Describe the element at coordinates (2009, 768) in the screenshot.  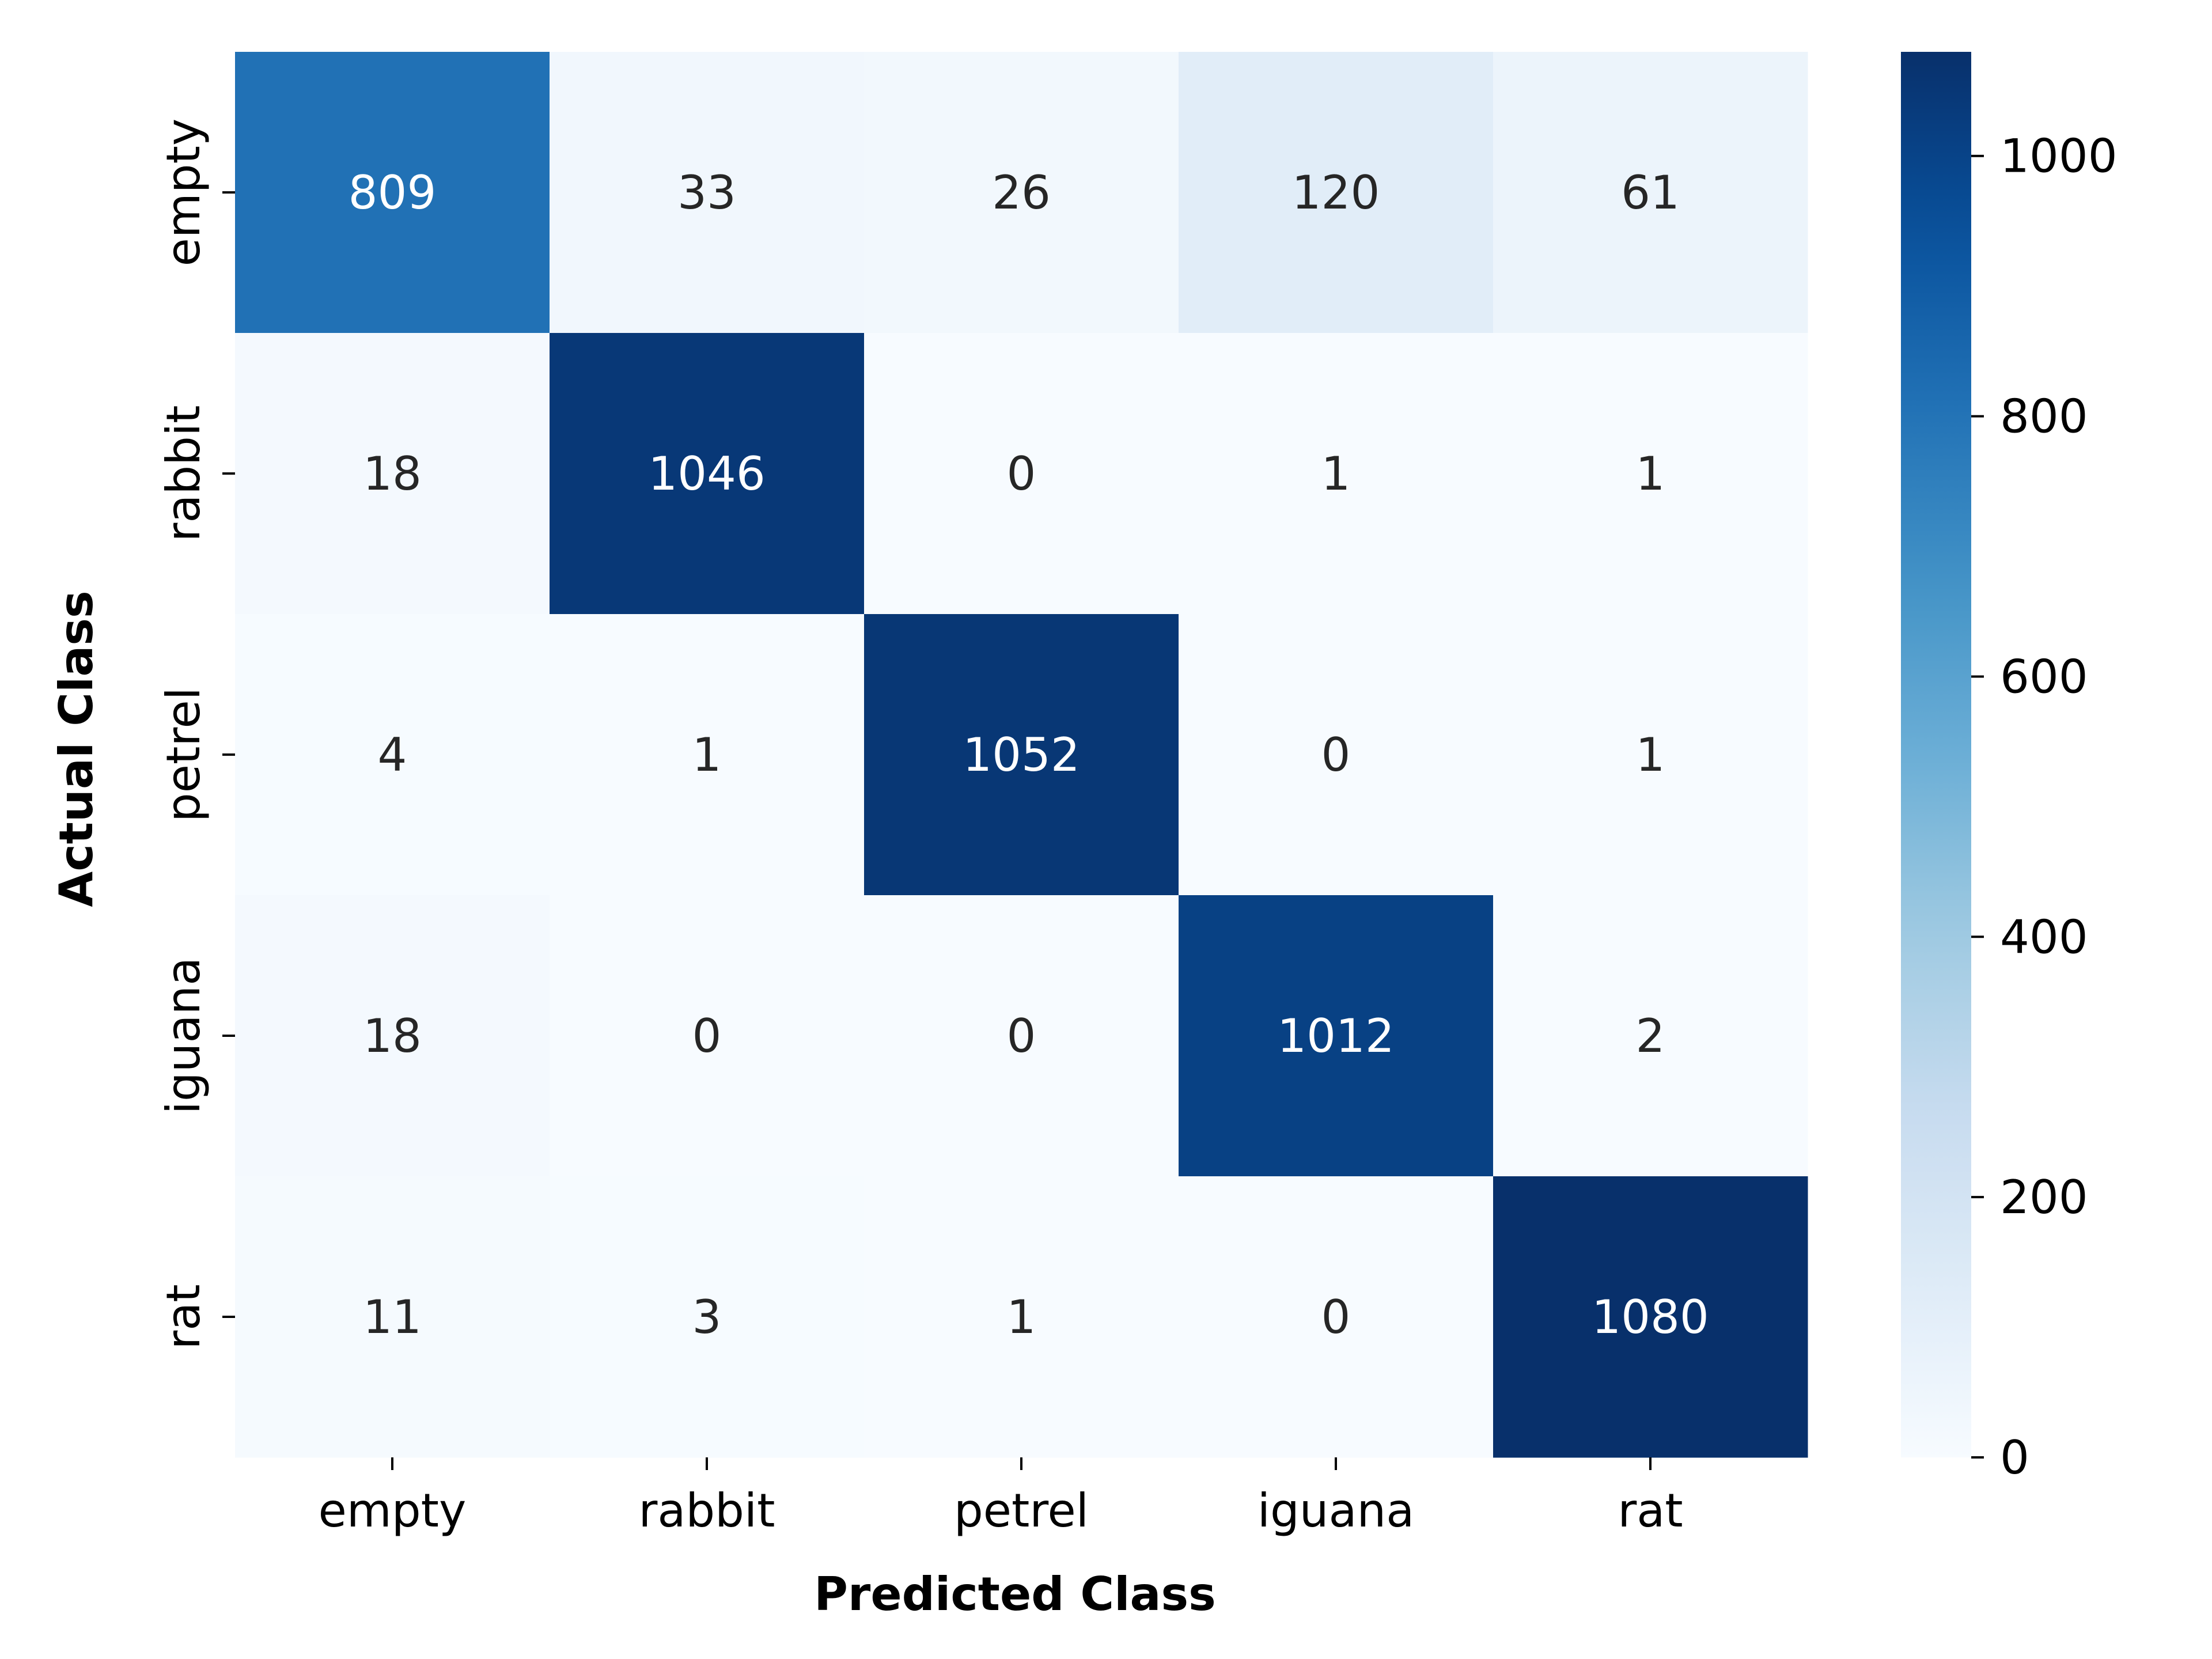
I see `colorbar: 0 200 400 600 800 1000` at that location.